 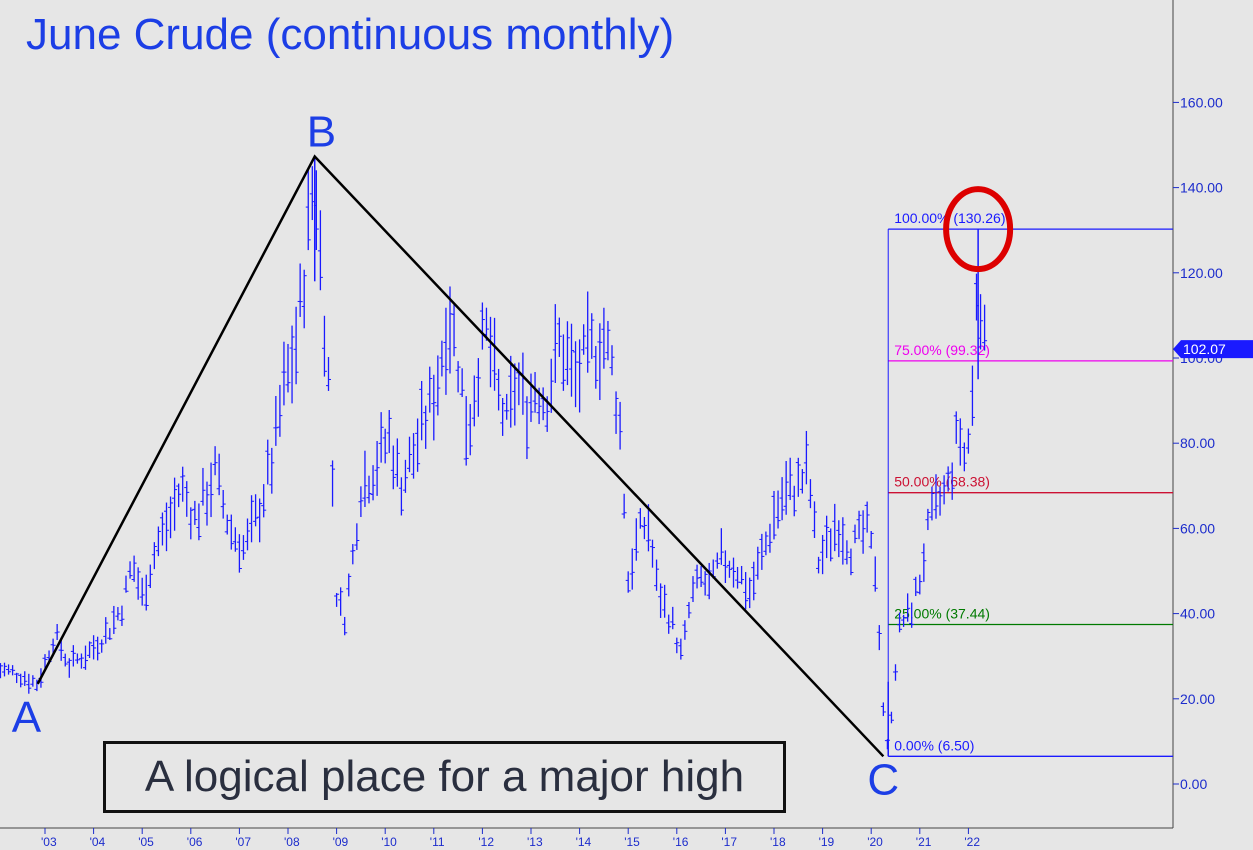 What do you see at coordinates (1197, 528) in the screenshot?
I see `y-tick-label: 60.00` at bounding box center [1197, 528].